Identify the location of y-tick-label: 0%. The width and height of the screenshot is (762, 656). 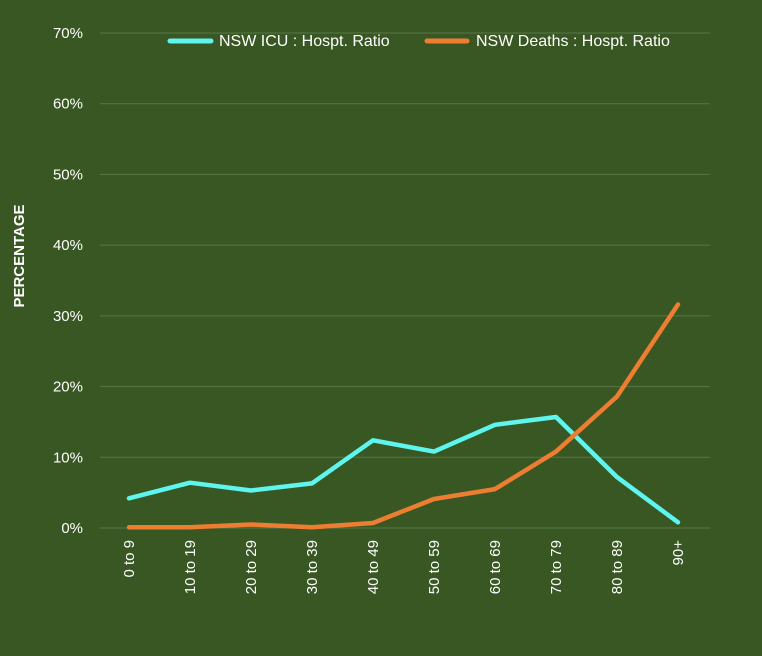
(72, 528).